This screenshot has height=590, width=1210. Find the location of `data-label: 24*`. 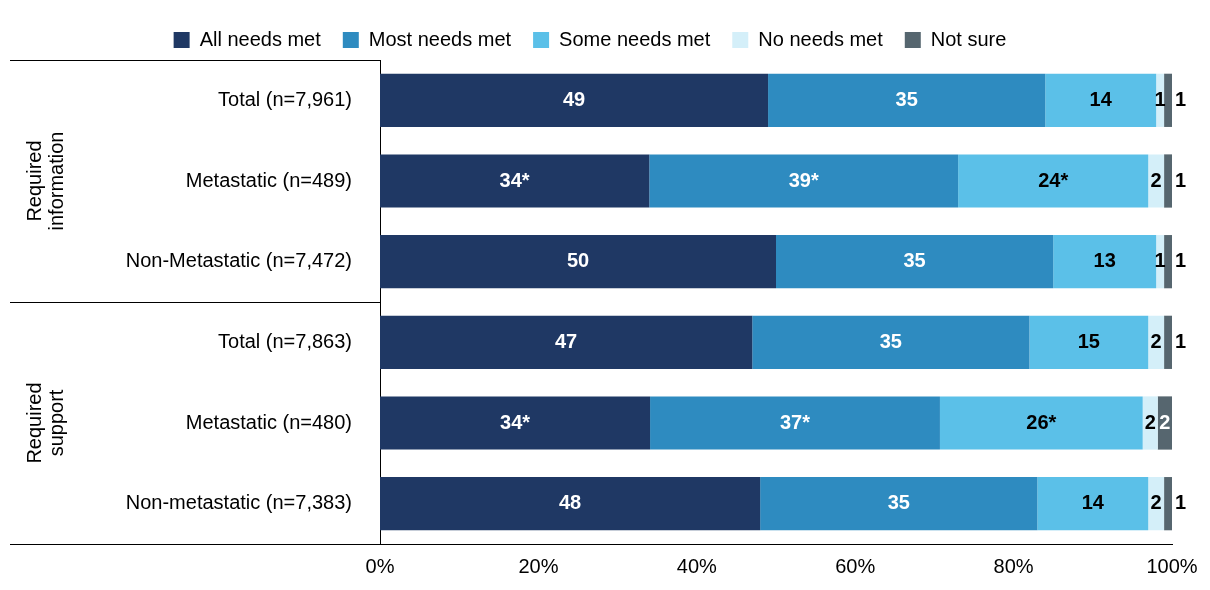

data-label: 24* is located at coordinates (1053, 179).